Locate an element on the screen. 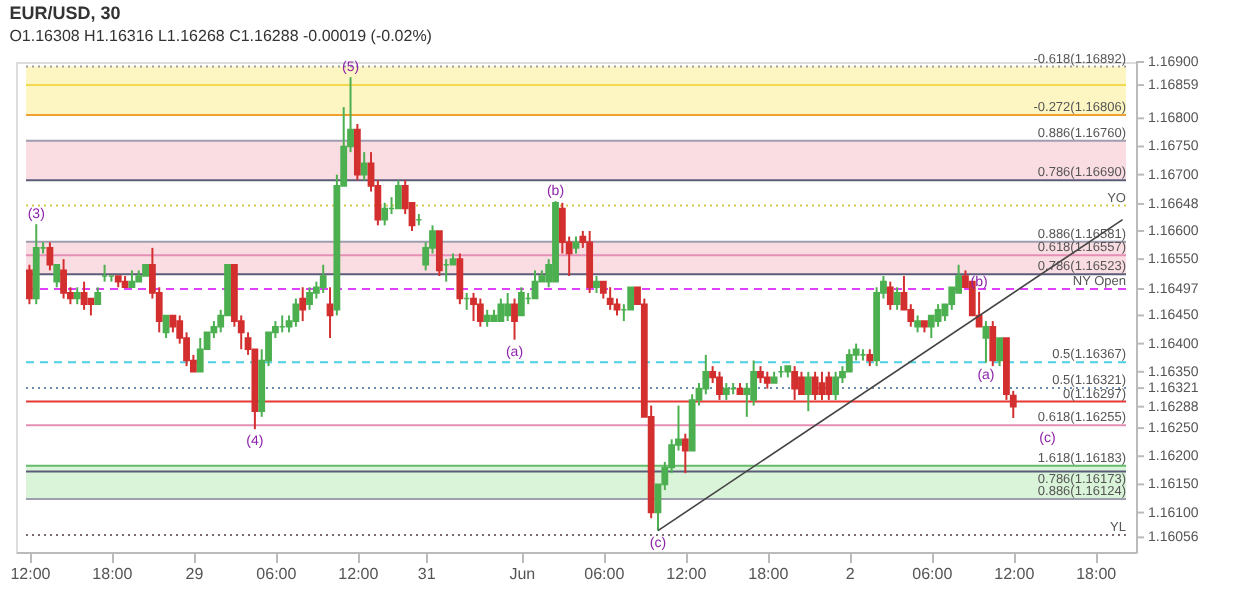 The height and width of the screenshot is (590, 1250). chart-title: EUR/USD, 30 is located at coordinates (65, 12).